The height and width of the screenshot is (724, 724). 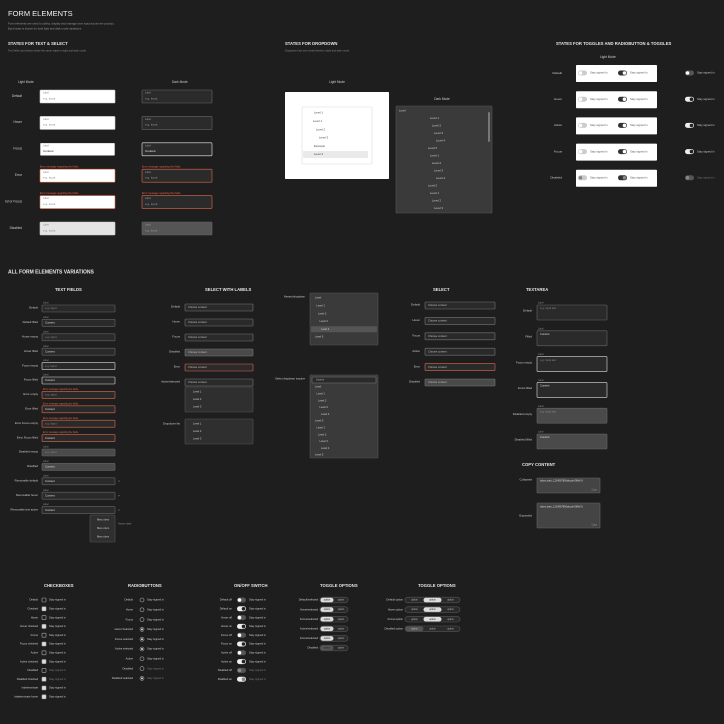 I want to click on dropdown-list, so click(x=344, y=416).